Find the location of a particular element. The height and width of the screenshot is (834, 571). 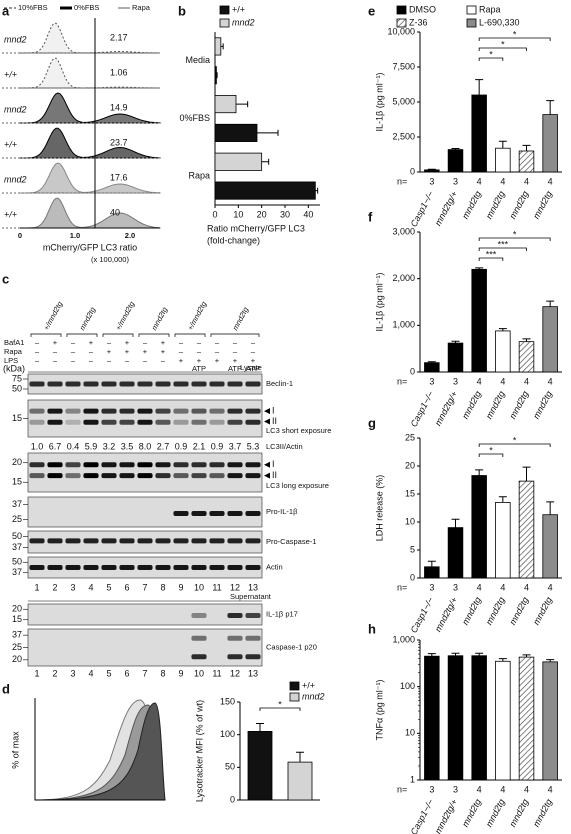

lane-number: 1 is located at coordinates (36, 673).